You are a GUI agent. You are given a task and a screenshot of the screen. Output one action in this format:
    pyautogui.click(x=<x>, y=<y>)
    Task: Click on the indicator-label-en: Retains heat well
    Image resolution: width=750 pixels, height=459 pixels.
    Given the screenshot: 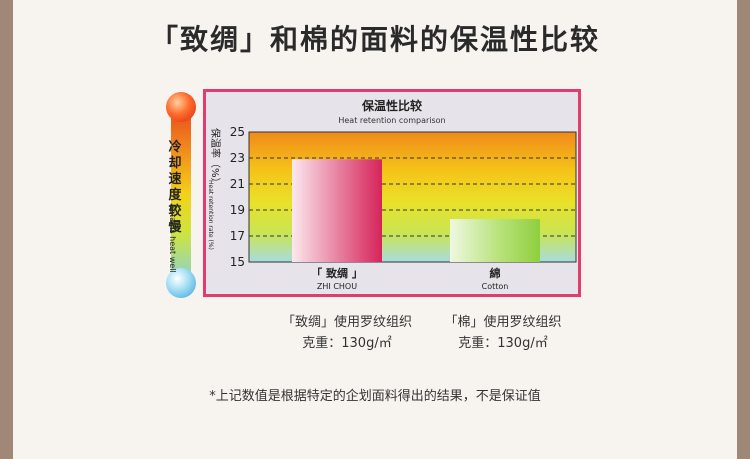 What is the action you would take?
    pyautogui.click(x=170, y=238)
    